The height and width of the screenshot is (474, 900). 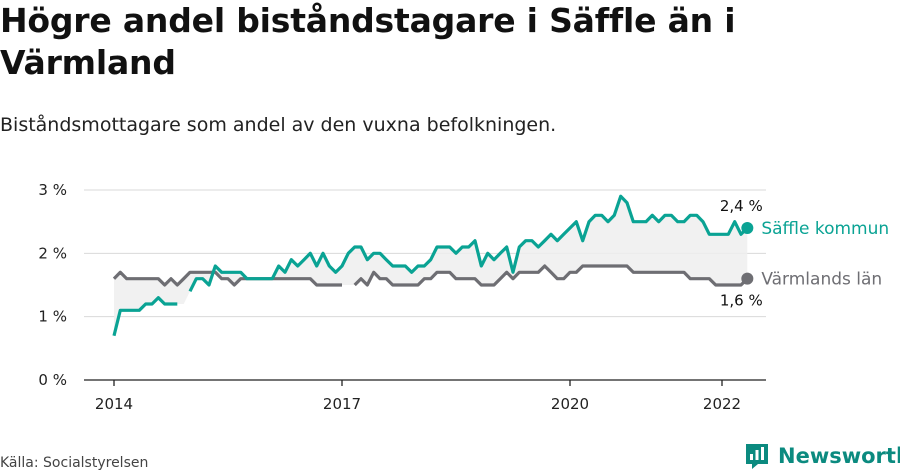 I want to click on series-label-varmlands-lan: Värmlands län, so click(x=821, y=280).